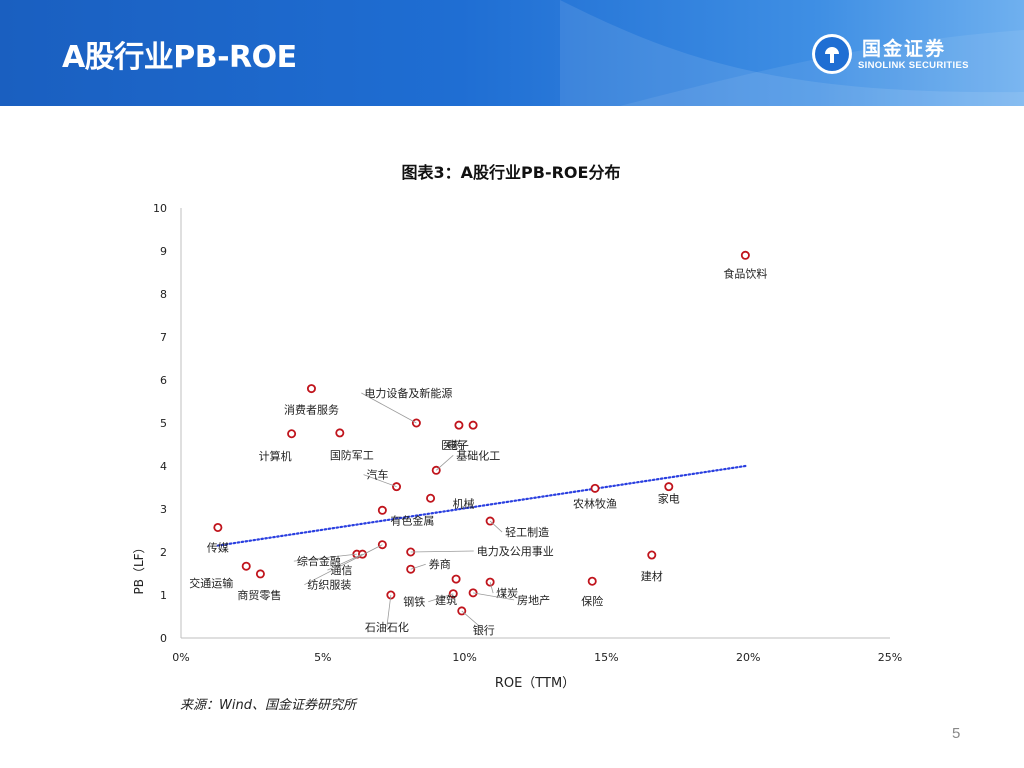 This screenshot has height=768, width=1024. I want to click on point-label: 轻工制造, so click(527, 532).